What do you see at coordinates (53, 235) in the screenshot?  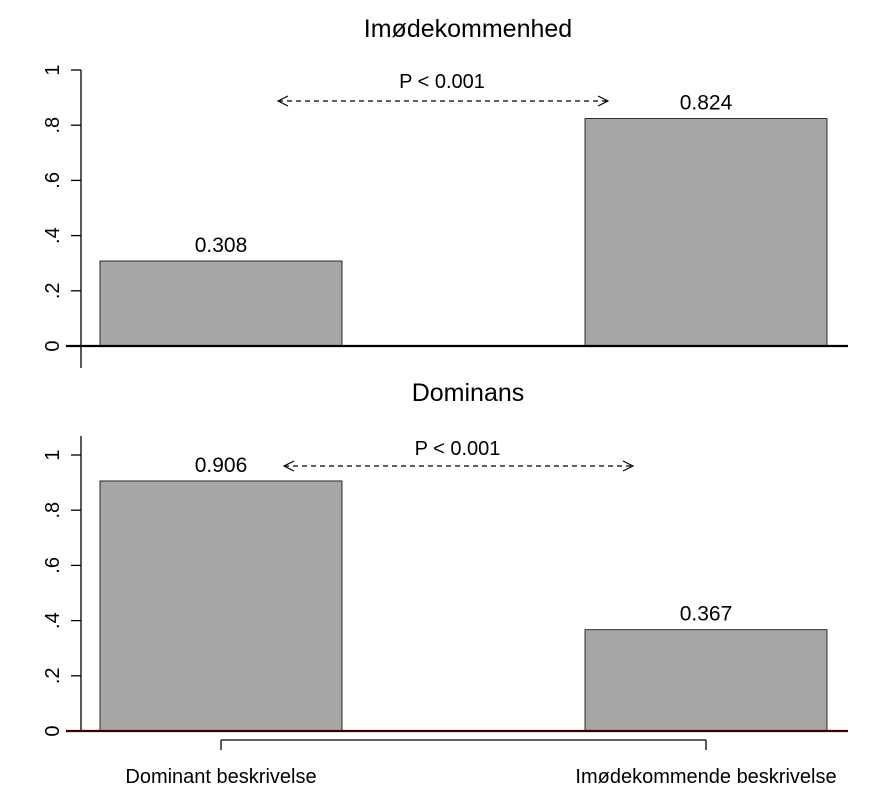 I see `y-tick-label-top: .4` at bounding box center [53, 235].